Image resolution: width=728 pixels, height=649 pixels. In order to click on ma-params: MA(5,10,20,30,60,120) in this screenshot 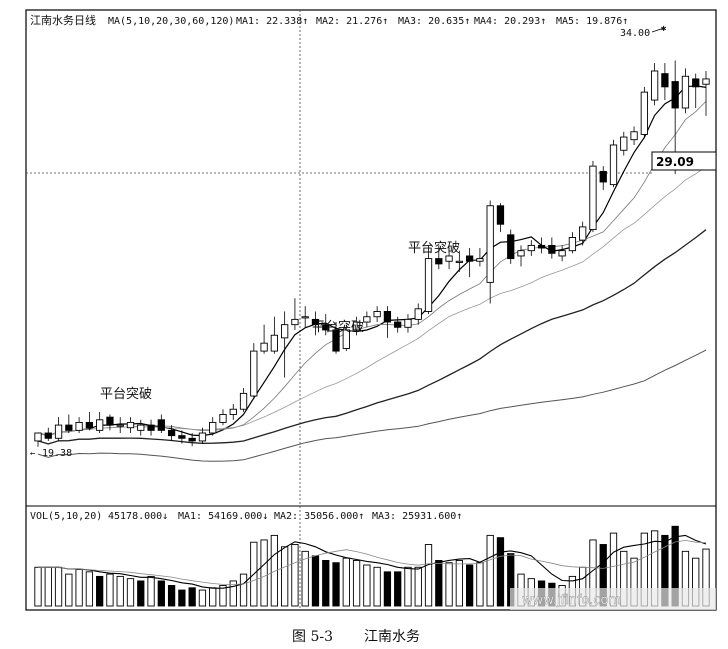, I will do `click(171, 21)`.